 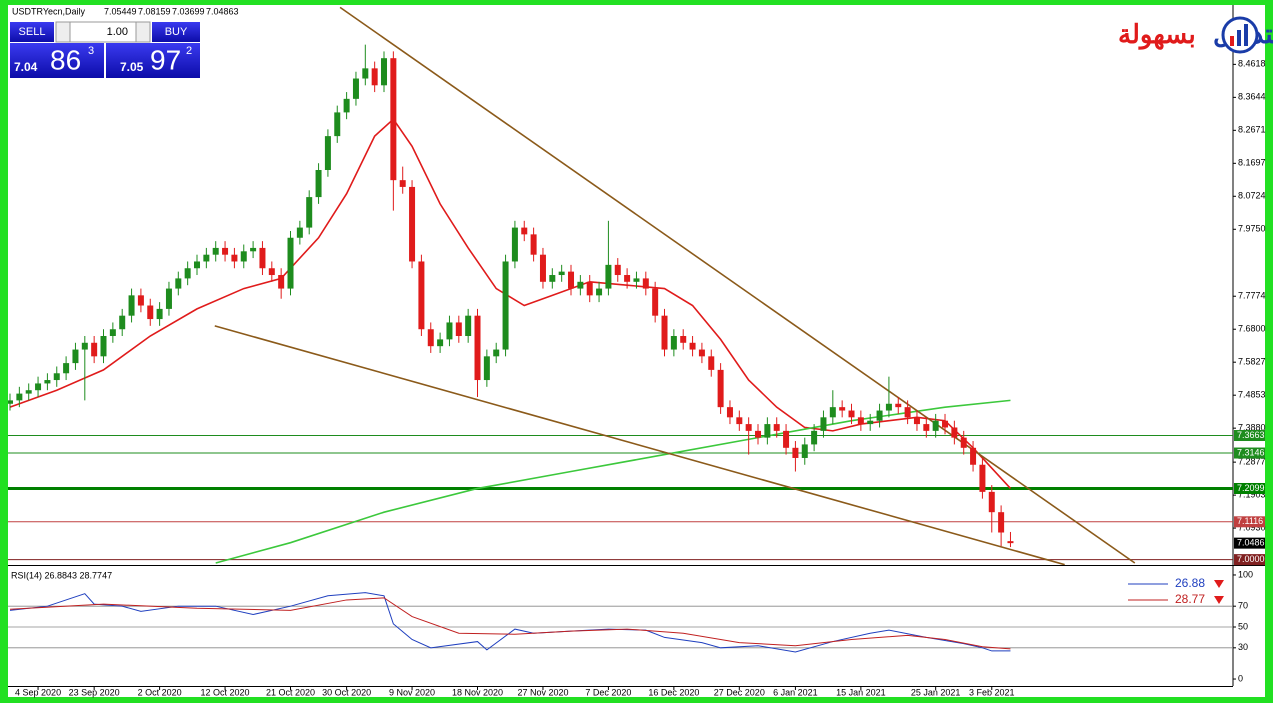 What do you see at coordinates (1252, 495) in the screenshot?
I see `y-tick-label: 7.1903` at bounding box center [1252, 495].